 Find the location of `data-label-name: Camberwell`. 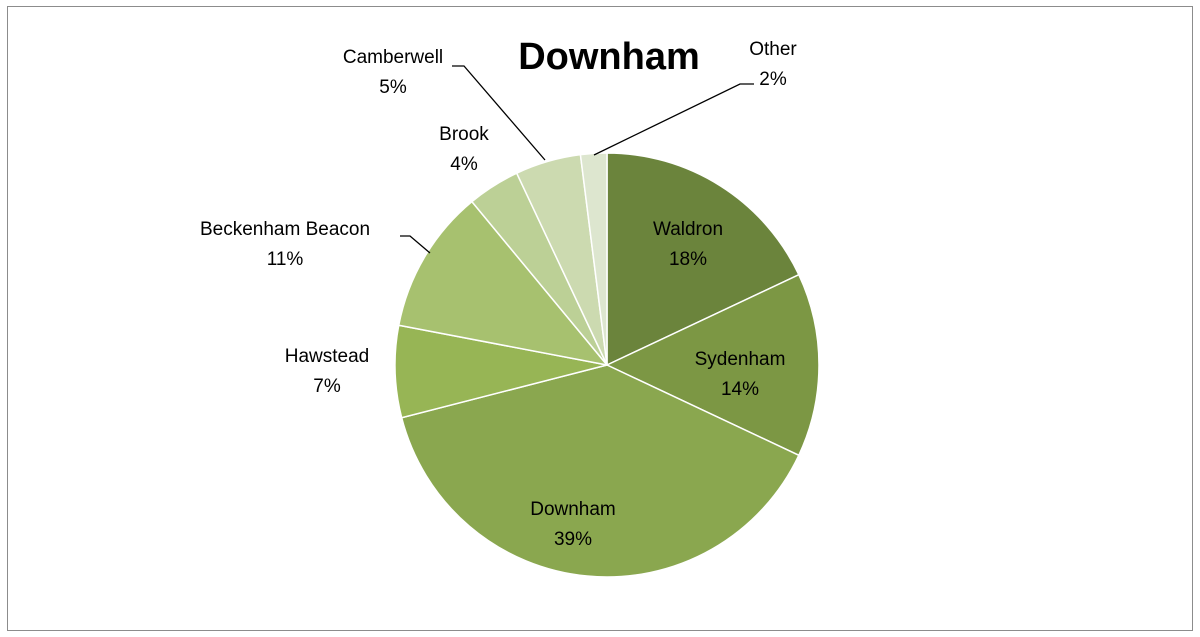

data-label-name: Camberwell is located at coordinates (393, 57).